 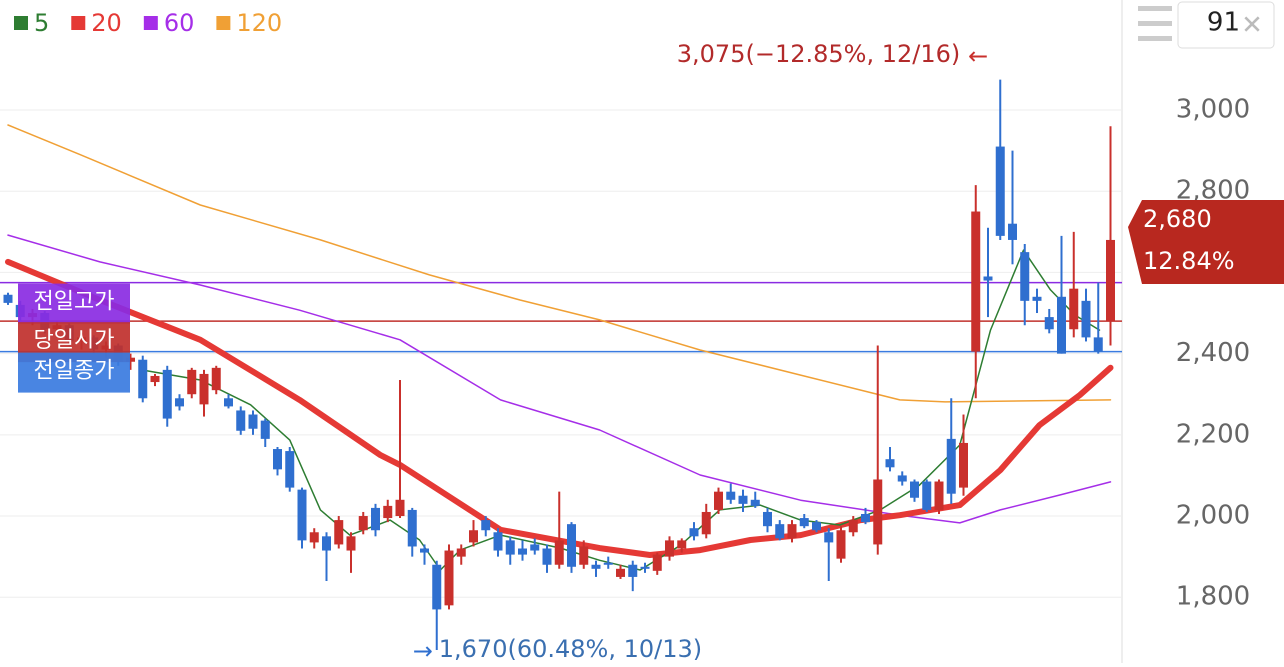 I want to click on count-value: 91, so click(x=1223, y=23).